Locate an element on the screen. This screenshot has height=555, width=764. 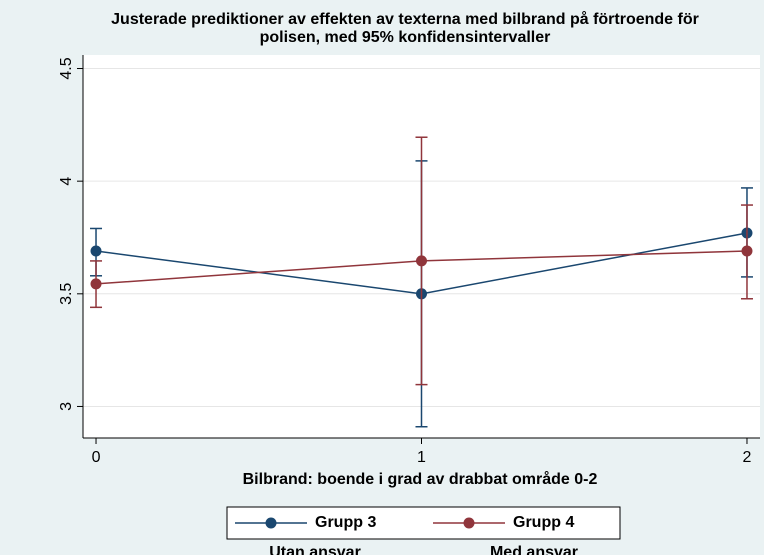
y-tick-label: 3 is located at coordinates (66, 406).